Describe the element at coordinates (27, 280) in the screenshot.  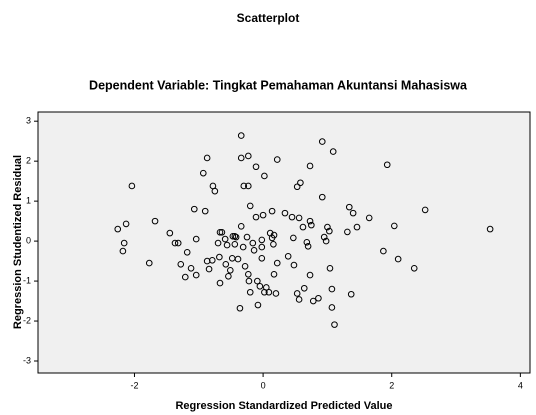
I see `y-tick-label: -1` at that location.